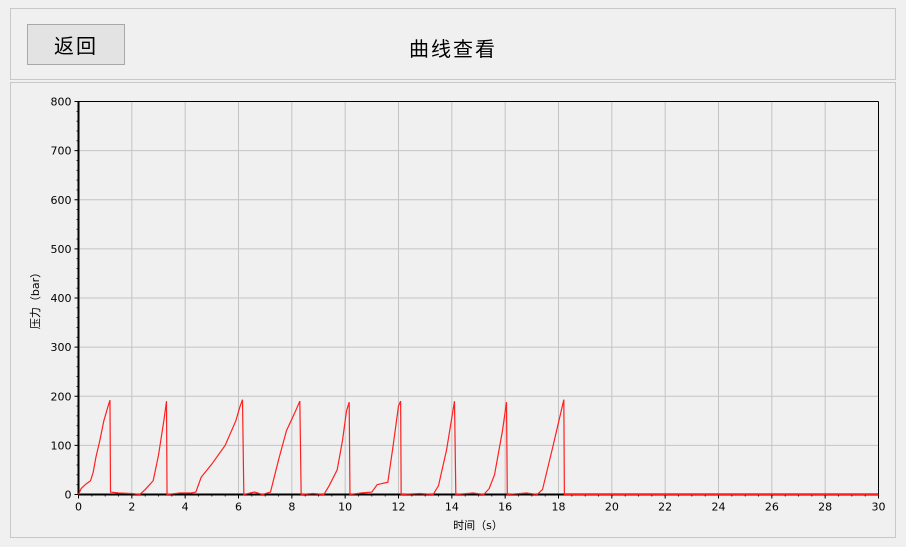 The image size is (906, 547). Describe the element at coordinates (719, 507) in the screenshot. I see `x-tick-label: 24` at that location.